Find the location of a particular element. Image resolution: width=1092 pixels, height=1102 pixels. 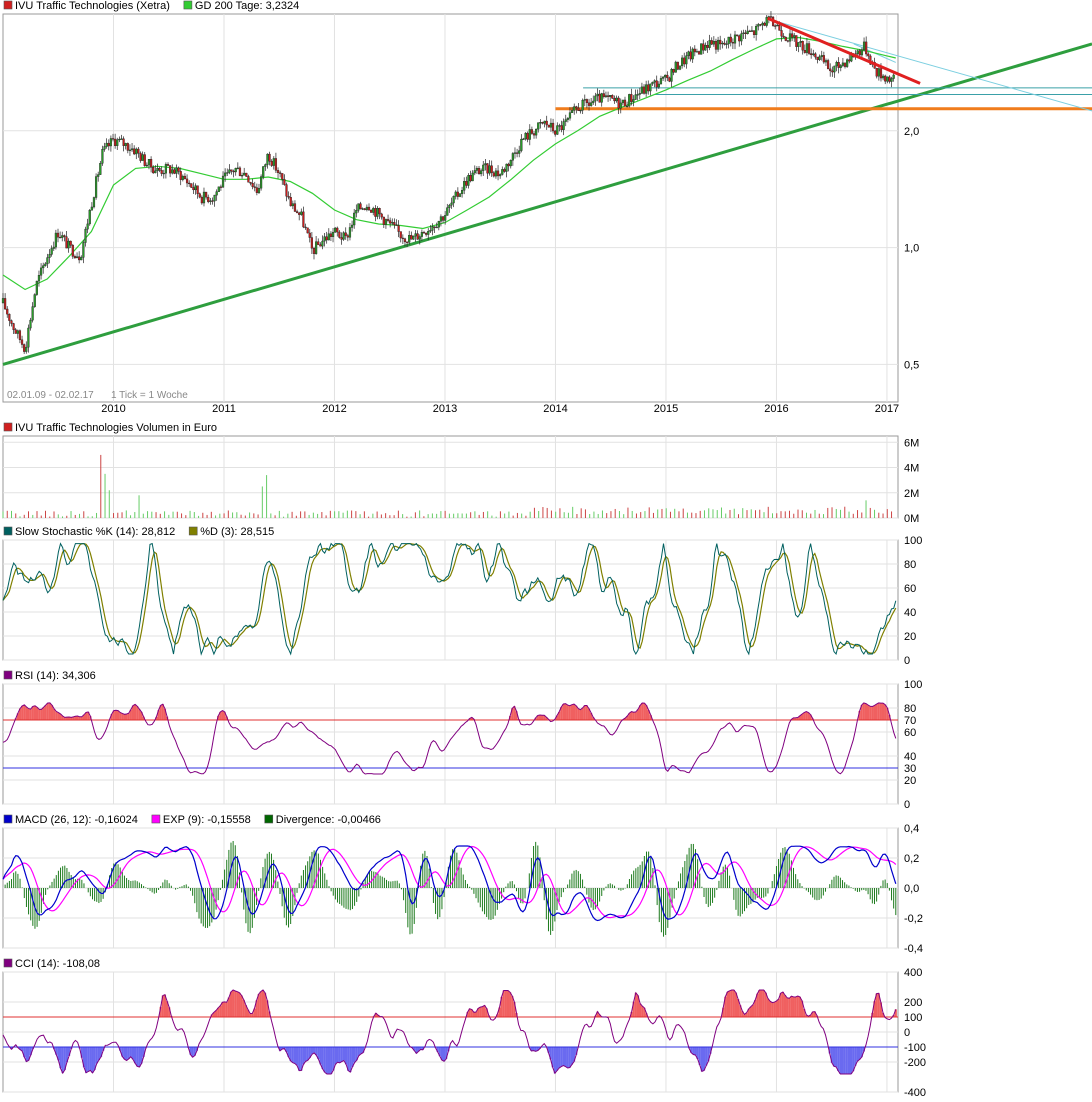

rsi-y-tick: 100 is located at coordinates (913, 685).